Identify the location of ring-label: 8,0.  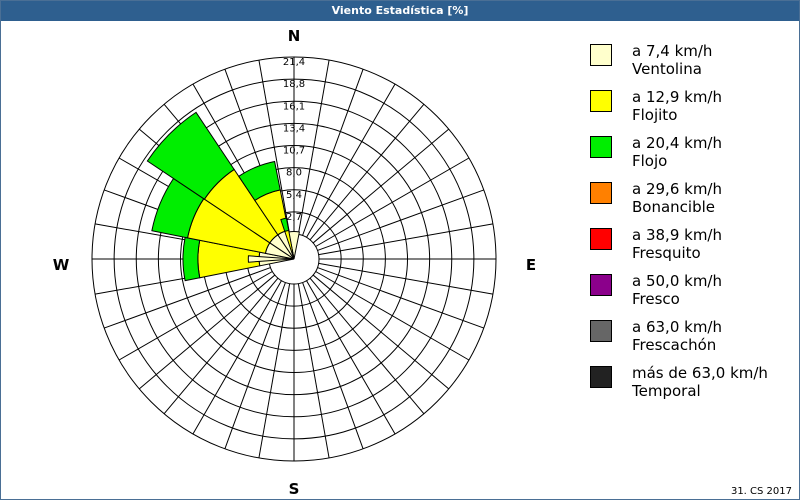
(294, 173).